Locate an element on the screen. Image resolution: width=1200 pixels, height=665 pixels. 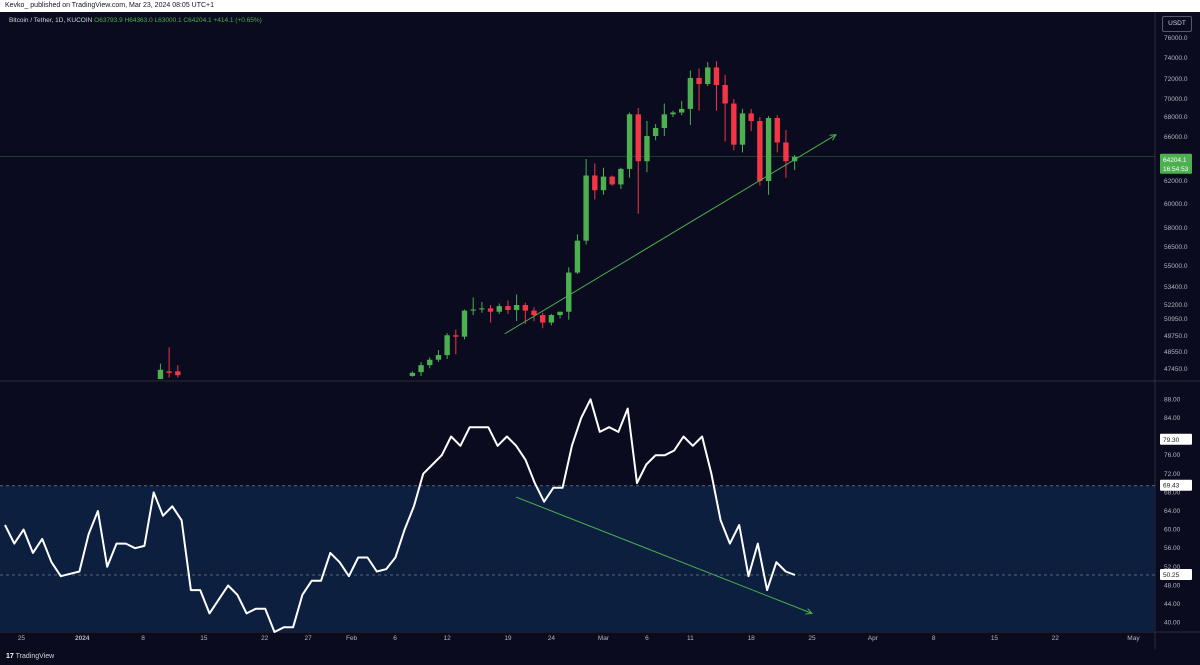
price-tick-label: 50950.0 is located at coordinates (1176, 319).